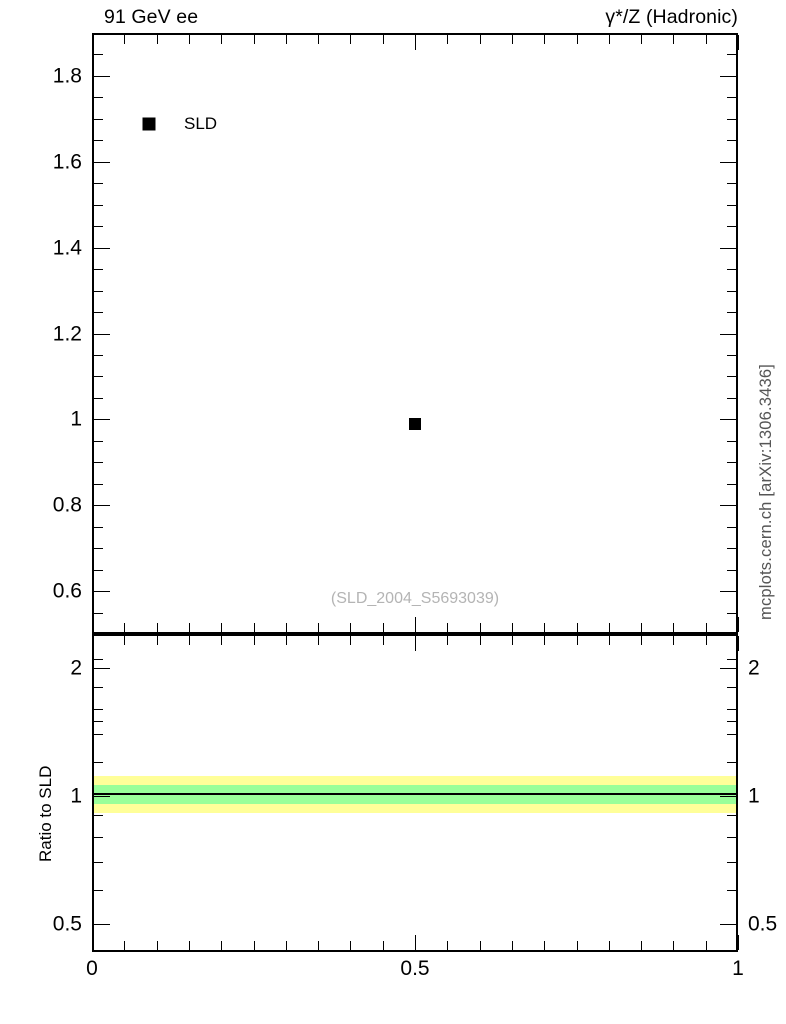 Image resolution: width=786 pixels, height=1024 pixels. What do you see at coordinates (45, 813) in the screenshot?
I see `ratio-y-axis-title: Ratio to SLD` at bounding box center [45, 813].